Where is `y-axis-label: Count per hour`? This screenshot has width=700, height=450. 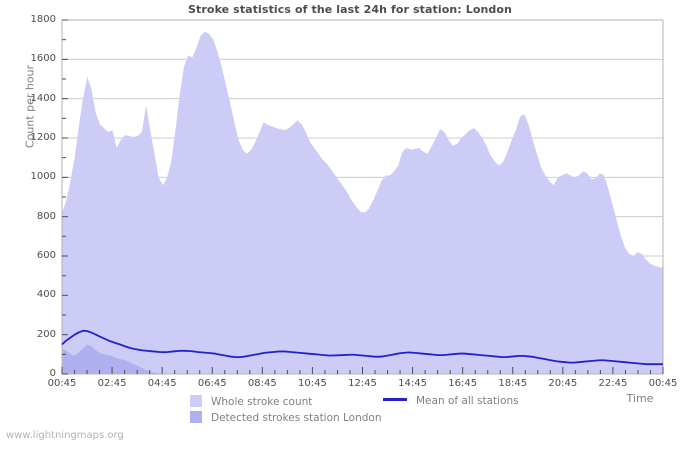 y-axis-label: Count per hour is located at coordinates (30, 106).